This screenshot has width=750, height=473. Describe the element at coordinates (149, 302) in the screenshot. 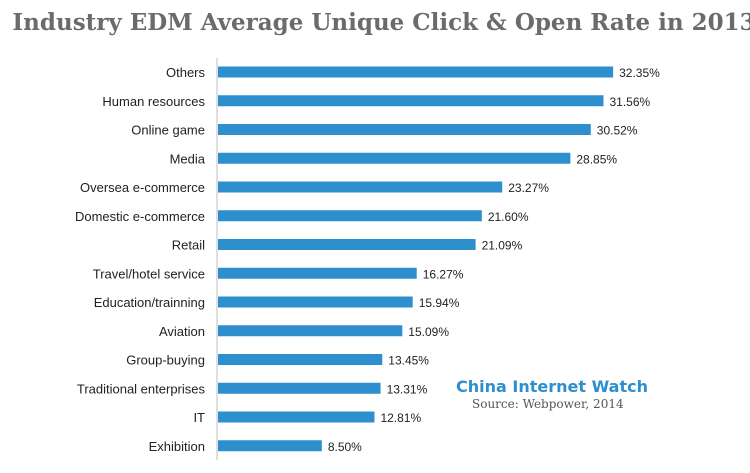

I see `category-label: Education/trainning` at that location.